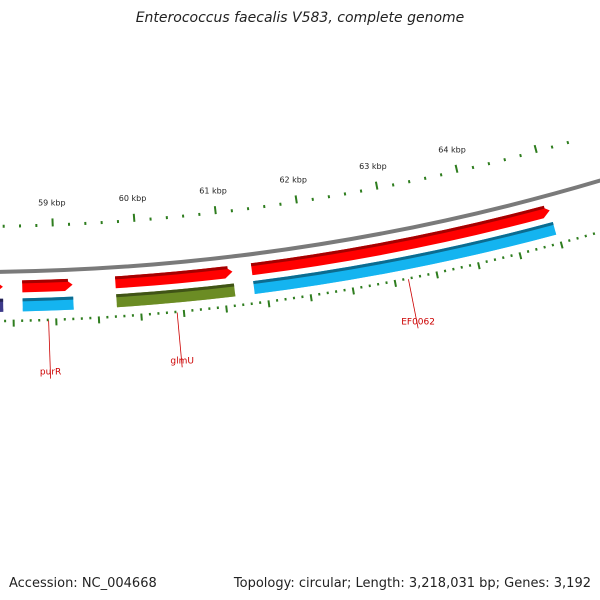 This screenshot has width=600, height=600. Describe the element at coordinates (213, 190) in the screenshot. I see `scale-label: 61 kbp` at that location.